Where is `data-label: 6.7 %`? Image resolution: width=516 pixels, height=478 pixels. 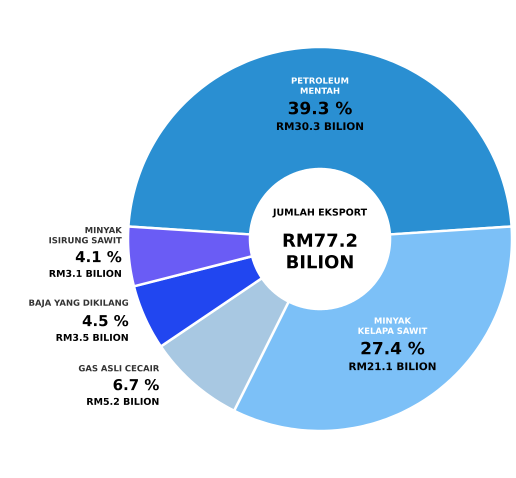 data-label: 6.7 % is located at coordinates (136, 384).